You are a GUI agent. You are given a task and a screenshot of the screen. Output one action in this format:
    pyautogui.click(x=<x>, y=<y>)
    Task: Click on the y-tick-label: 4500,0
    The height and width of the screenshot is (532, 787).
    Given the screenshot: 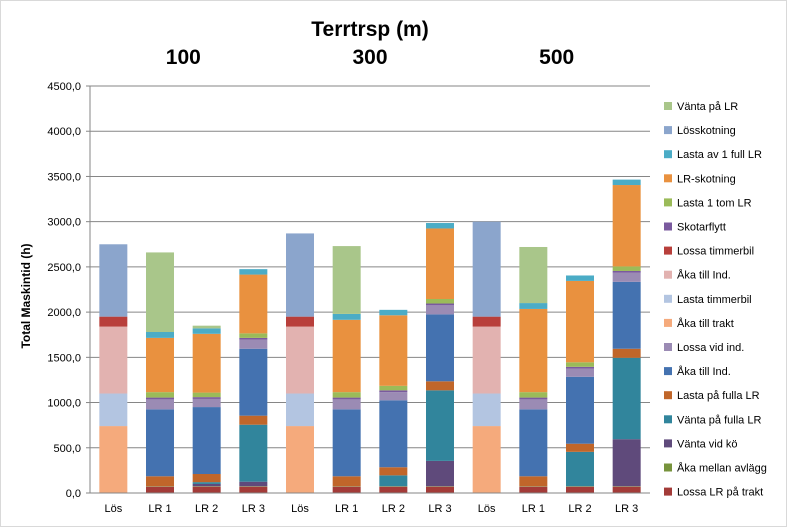 What is the action you would take?
    pyautogui.click(x=64, y=87)
    